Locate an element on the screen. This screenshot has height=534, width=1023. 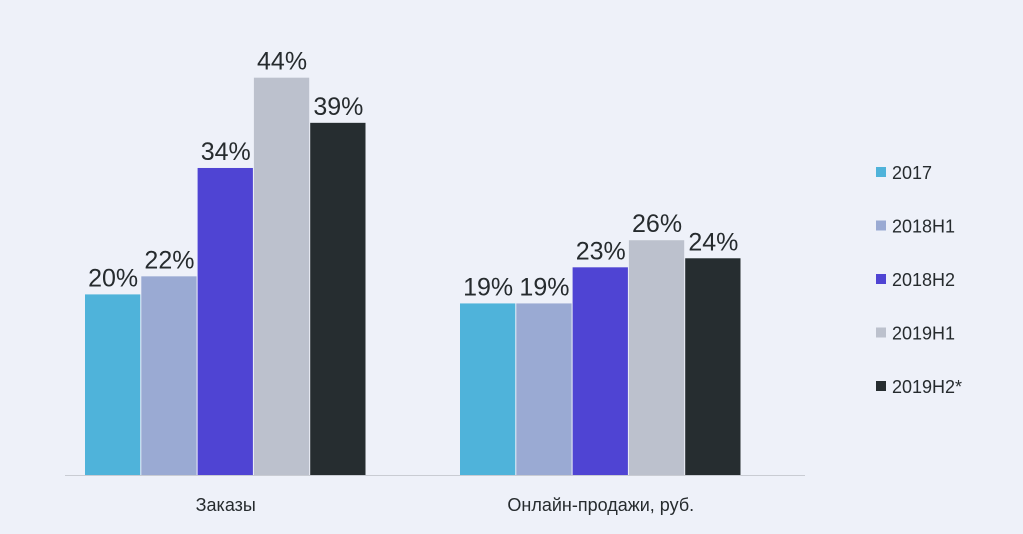
bar-2019H2*-1 is located at coordinates (713, 366).